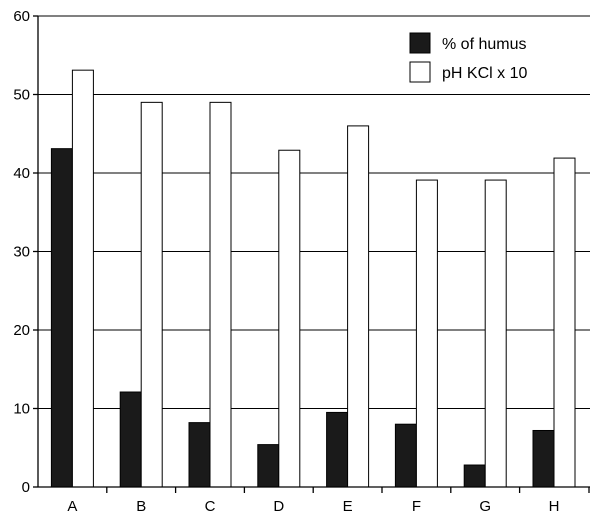 The width and height of the screenshot is (590, 518). What do you see at coordinates (220, 294) in the screenshot?
I see `bar-ph-C` at bounding box center [220, 294].